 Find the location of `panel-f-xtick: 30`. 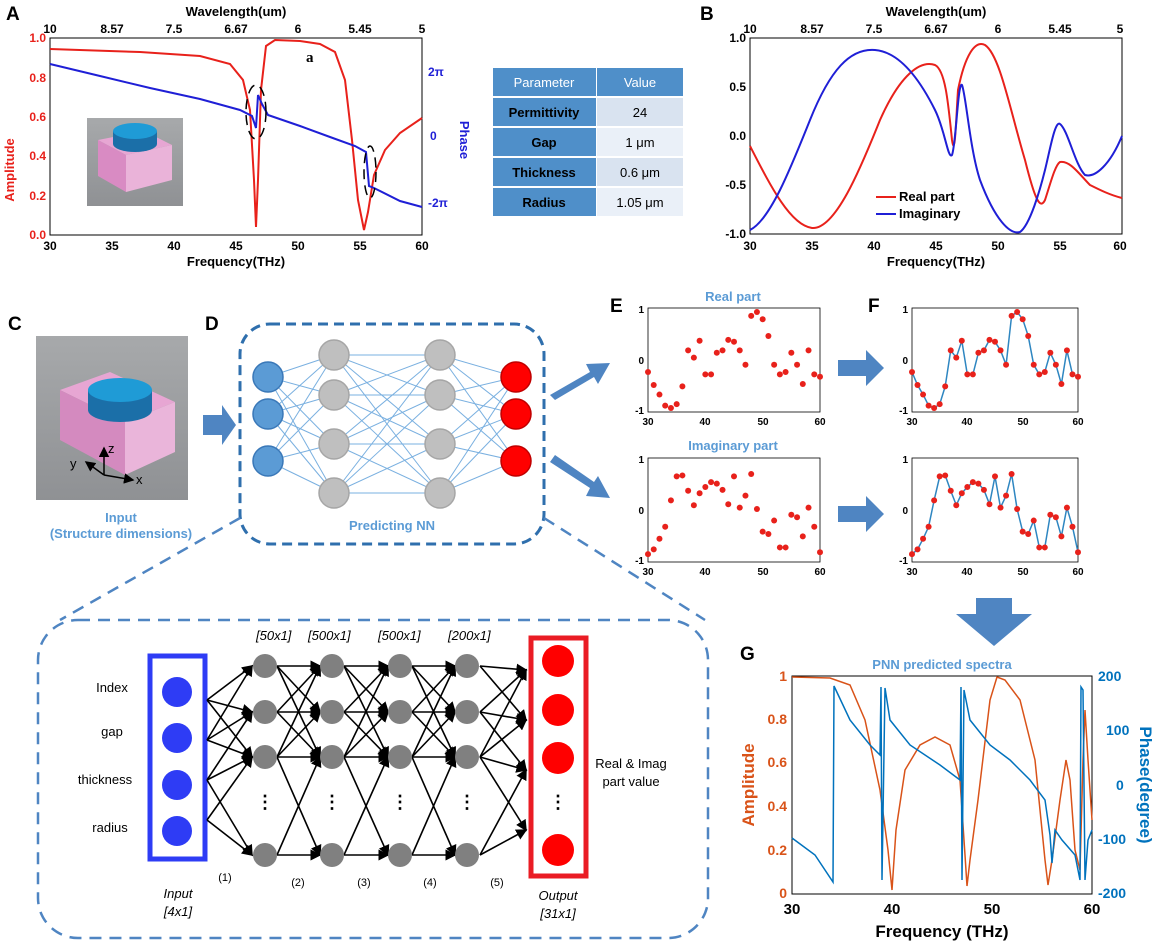

panel-f-xtick: 30 is located at coordinates (912, 422).